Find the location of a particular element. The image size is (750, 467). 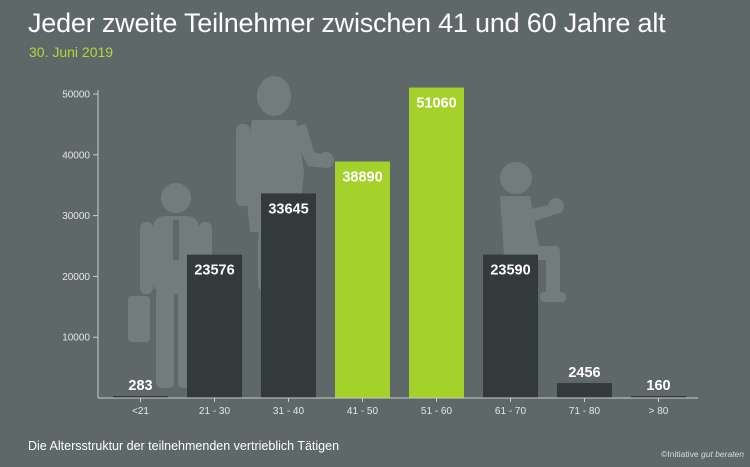

credit-prefix: ©Initiative is located at coordinates (681, 454).